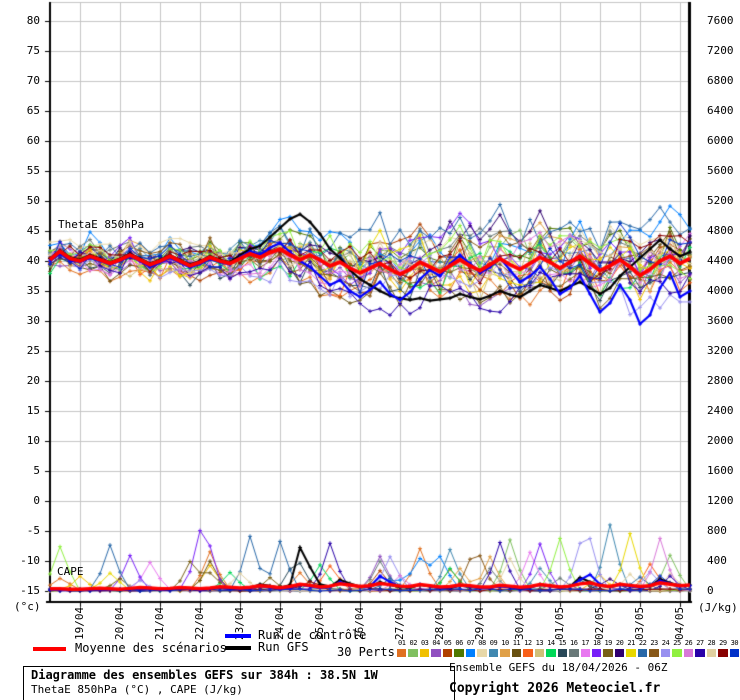 Image resolution: width=740 pixels, height=700 pixels. What do you see at coordinates (665, 648) in the screenshot?
I see `pert-legend-item: 24` at bounding box center [665, 648].